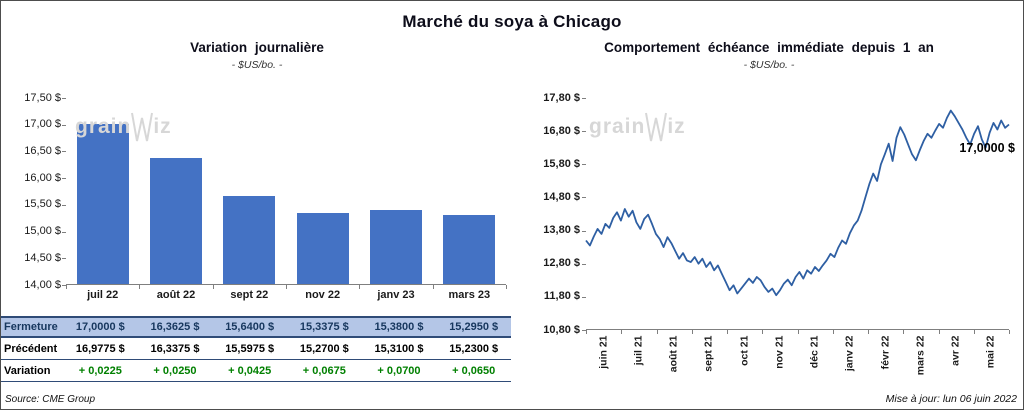  I want to click on page-title: Marché du soya à Chicago, so click(512, 21).